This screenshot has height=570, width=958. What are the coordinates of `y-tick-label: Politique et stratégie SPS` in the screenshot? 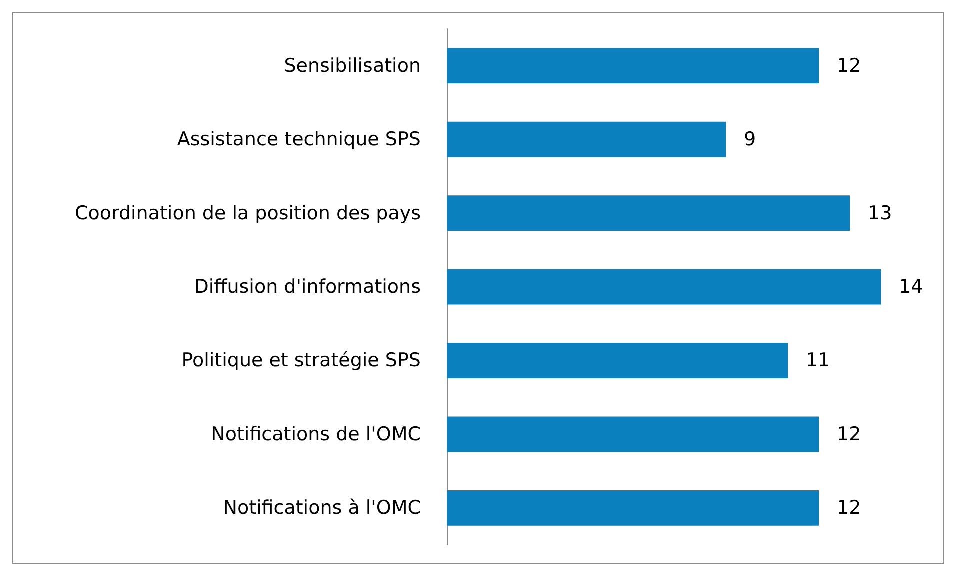 It's located at (301, 361).